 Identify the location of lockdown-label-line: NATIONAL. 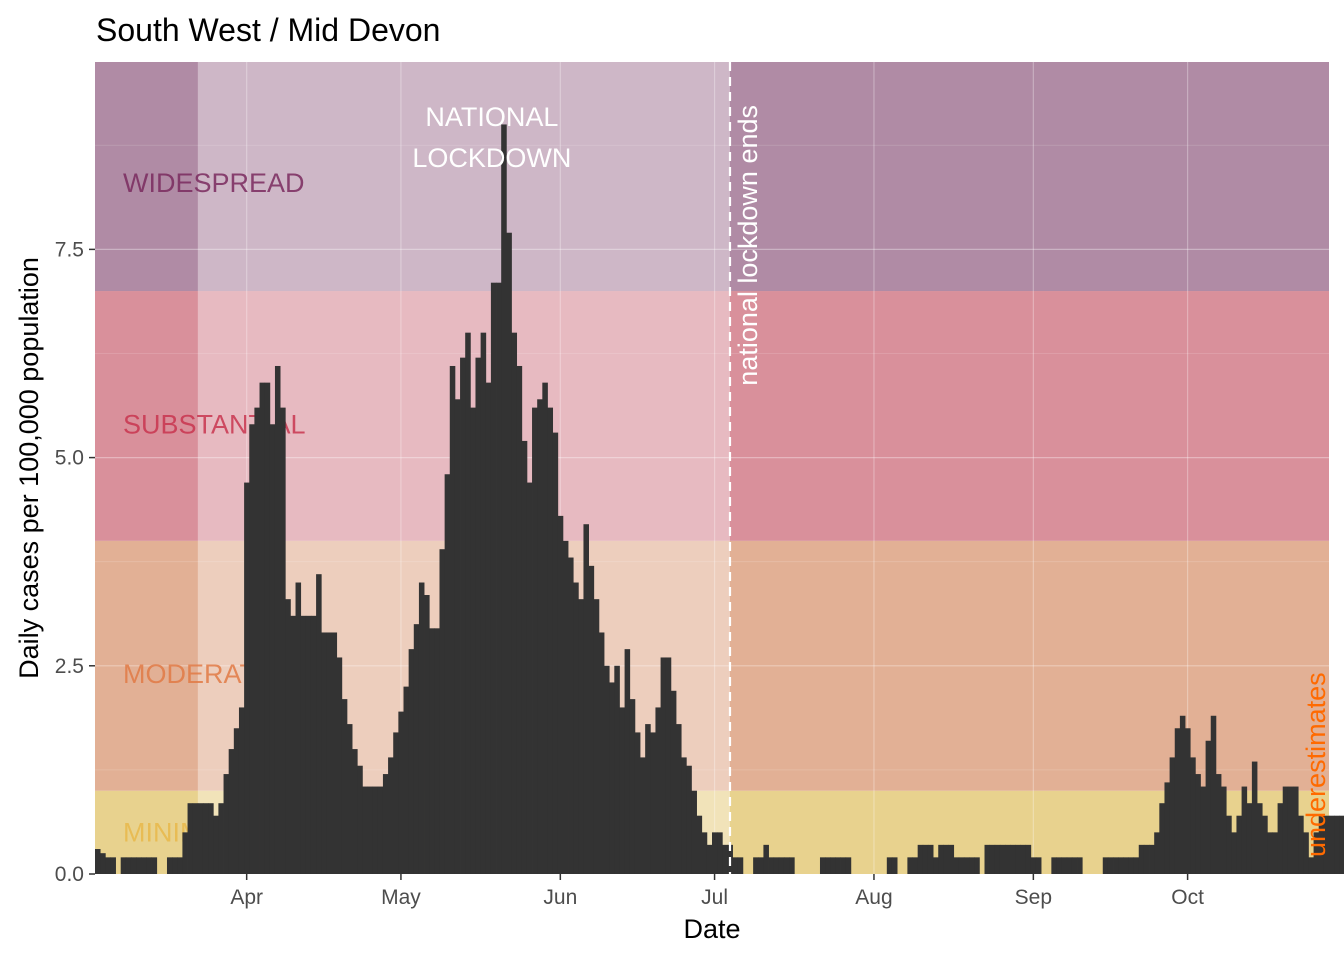
(491, 117).